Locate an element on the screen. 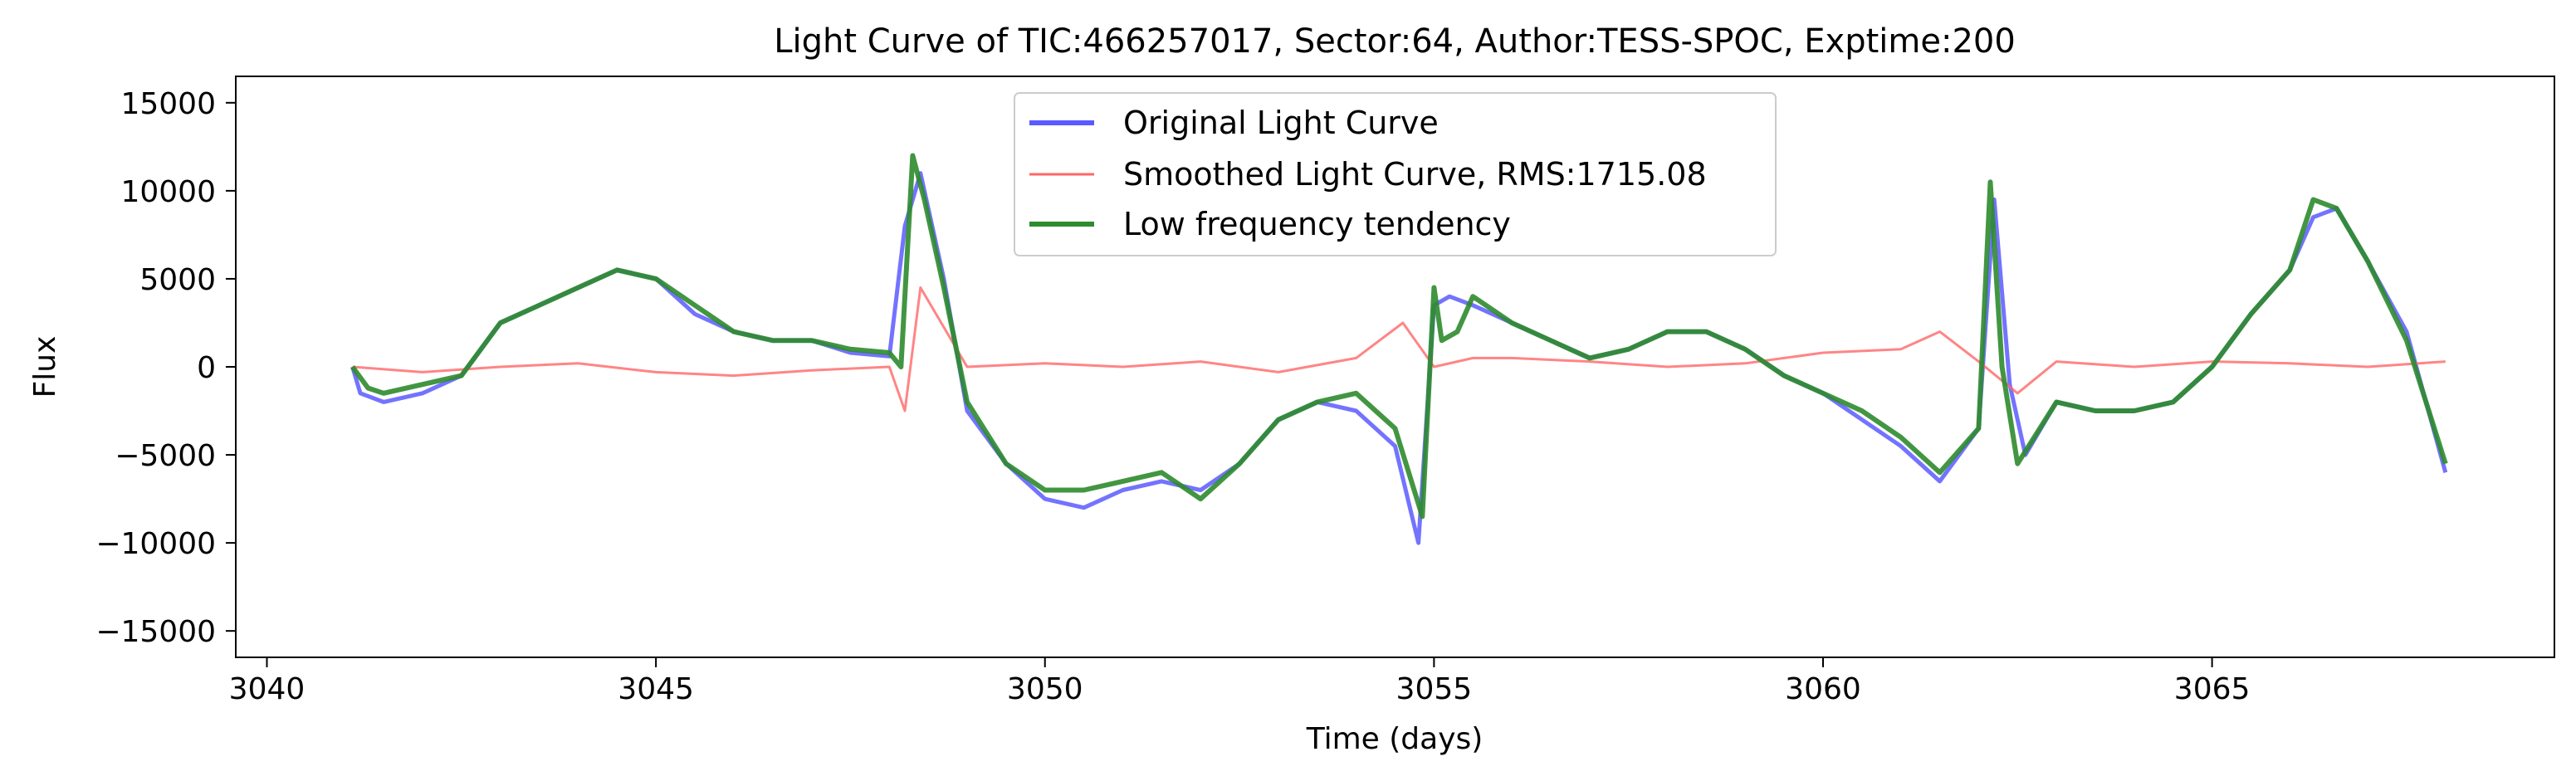 This screenshot has height=781, width=2576. x-tick-label: 3050 is located at coordinates (1045, 689).